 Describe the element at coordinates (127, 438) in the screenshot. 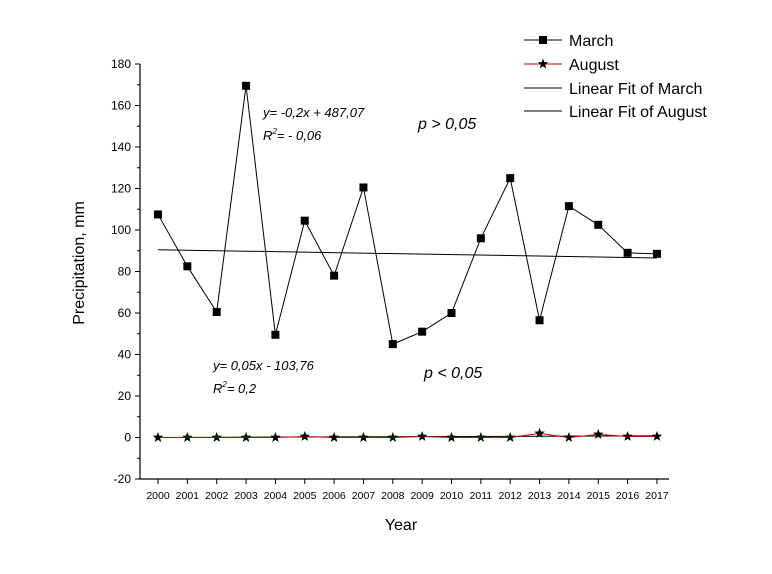

I see `y-tick-label: 0` at that location.